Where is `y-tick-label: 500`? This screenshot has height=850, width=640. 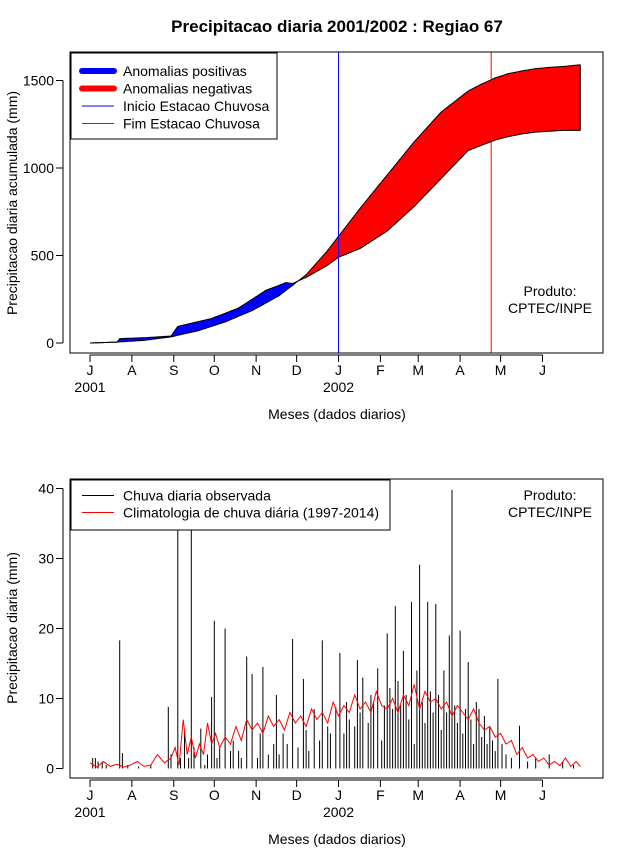
y-tick-label: 500 is located at coordinates (43, 256).